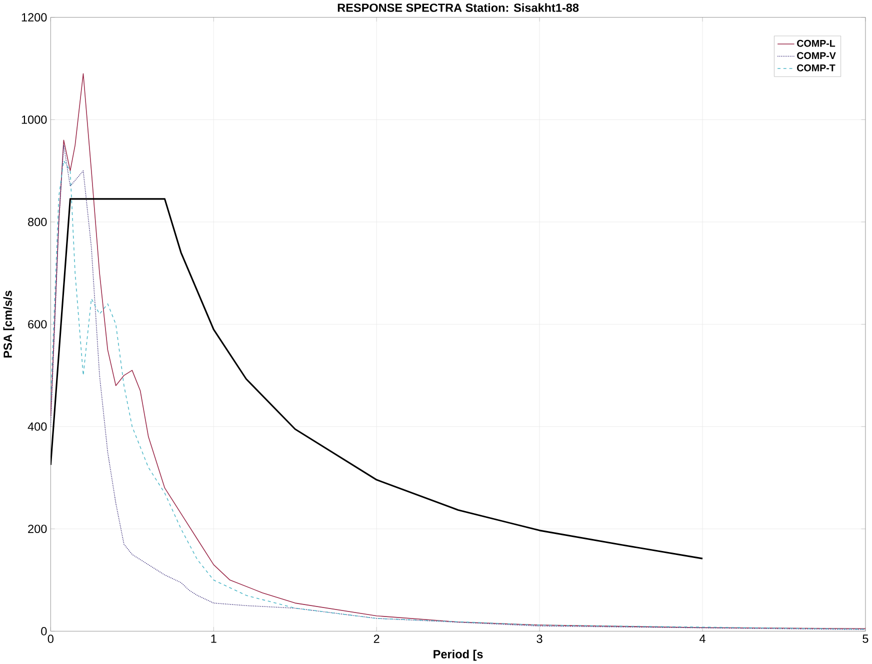  Describe the element at coordinates (37, 324) in the screenshot. I see `y-tick-label: 600` at that location.